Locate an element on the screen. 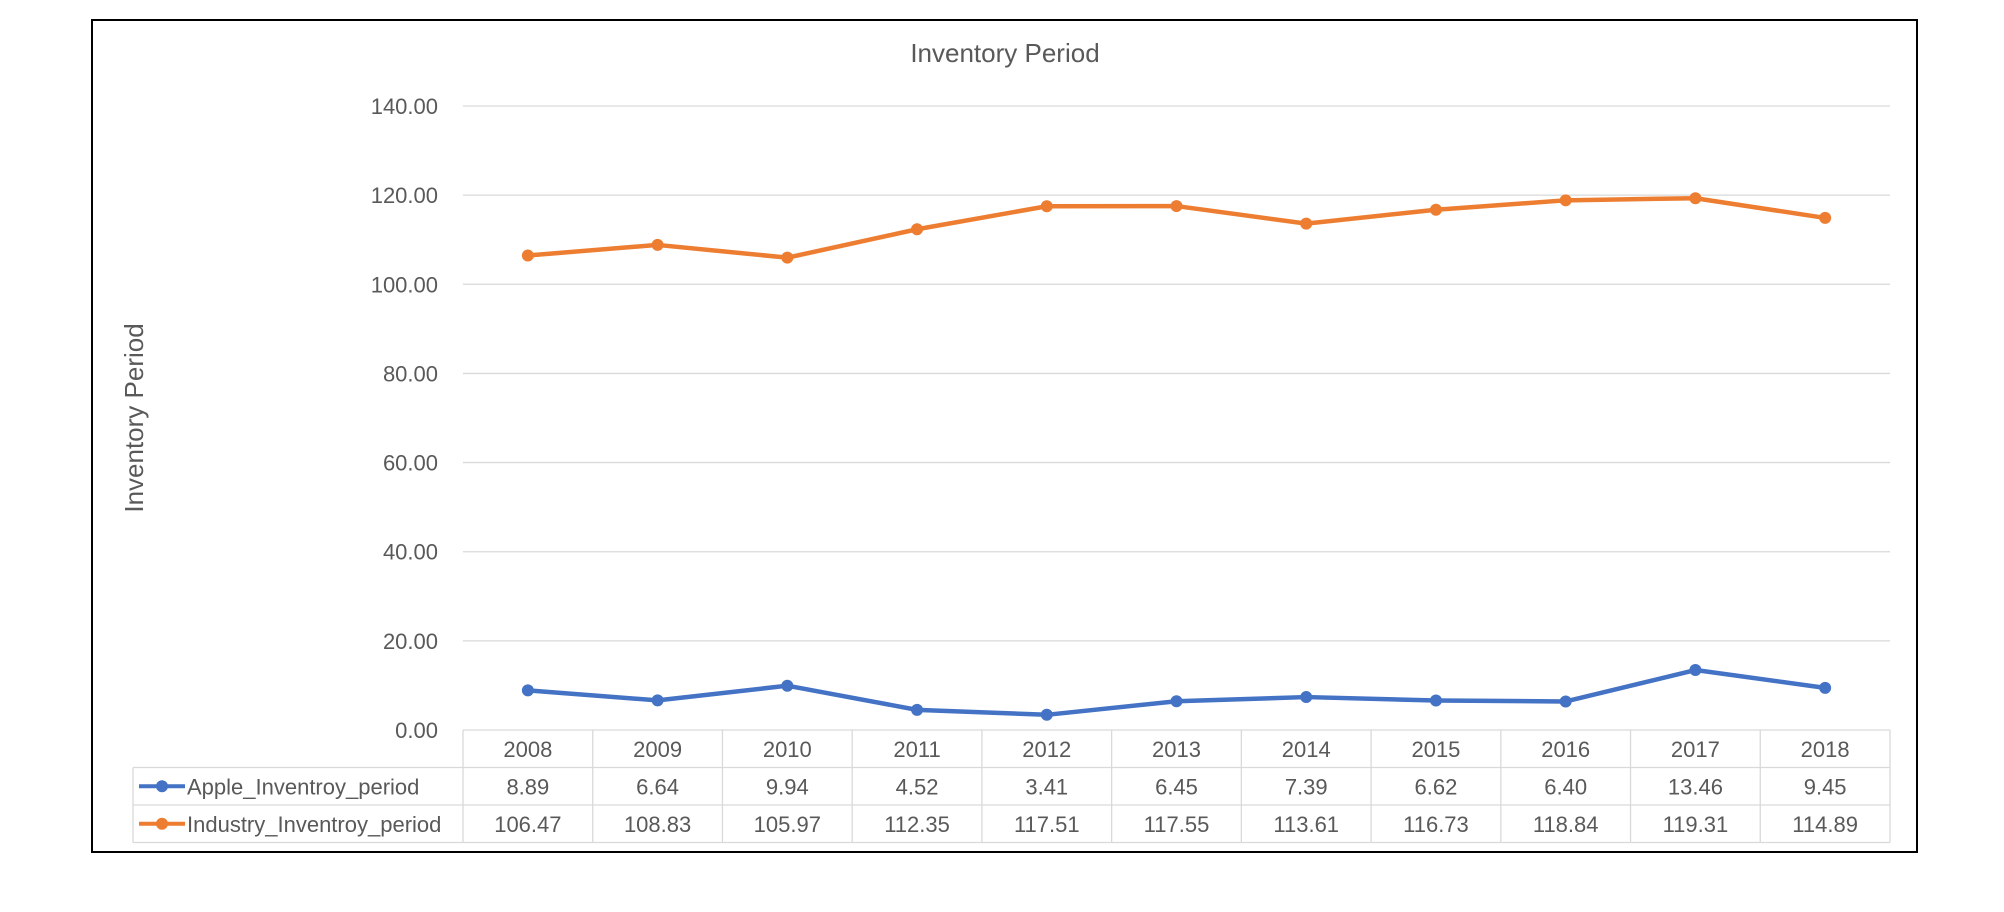  data-table-value: 9.94 is located at coordinates (787, 786).